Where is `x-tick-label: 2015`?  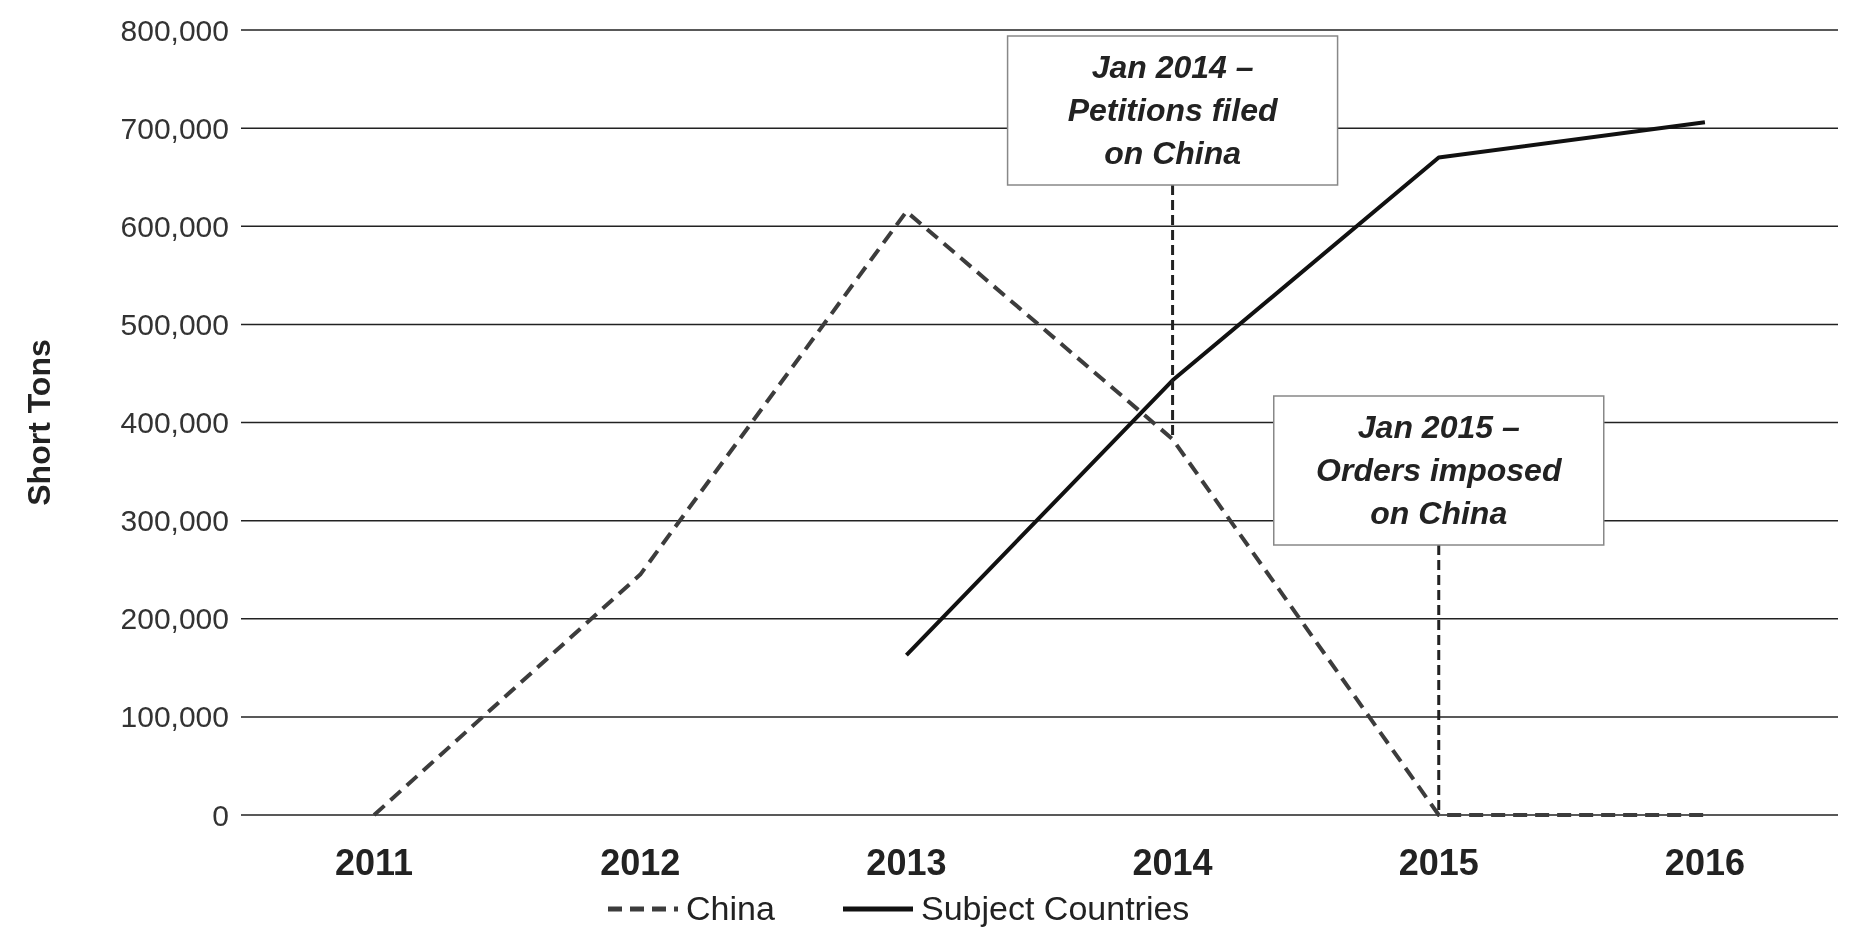 x-tick-label: 2015 is located at coordinates (1438, 862).